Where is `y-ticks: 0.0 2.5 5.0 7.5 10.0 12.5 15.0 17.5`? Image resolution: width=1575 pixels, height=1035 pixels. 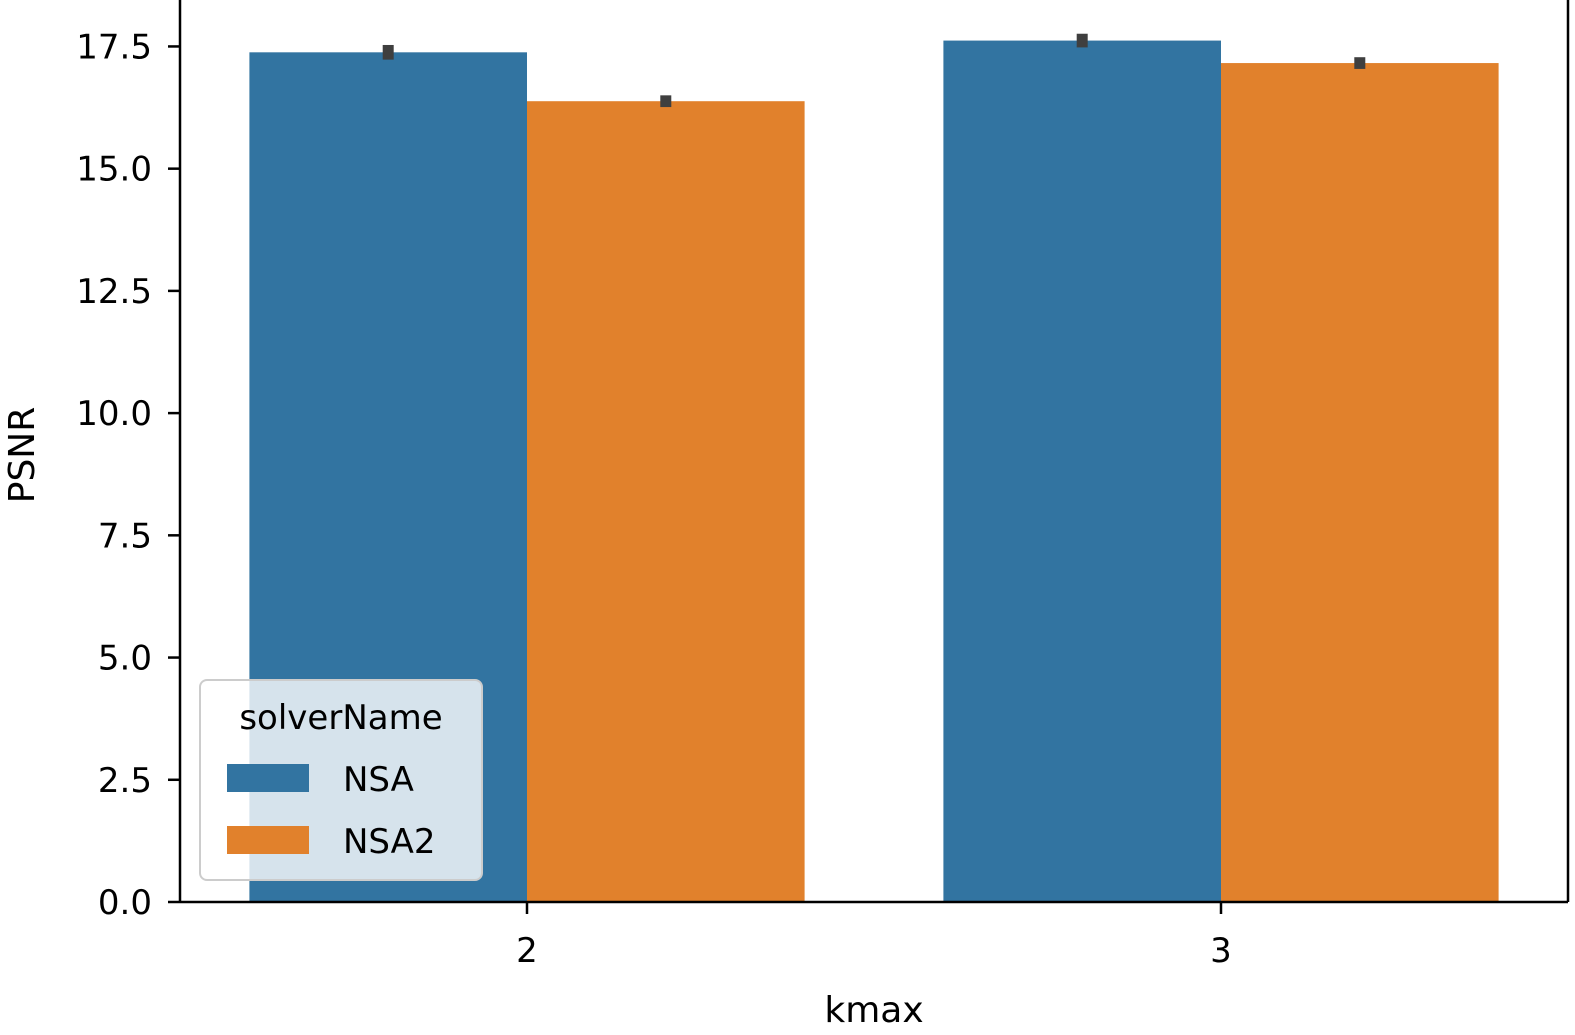
y-ticks: 0.0 2.5 5.0 7.5 10.0 12.5 15.0 17.5 is located at coordinates (128, 475).